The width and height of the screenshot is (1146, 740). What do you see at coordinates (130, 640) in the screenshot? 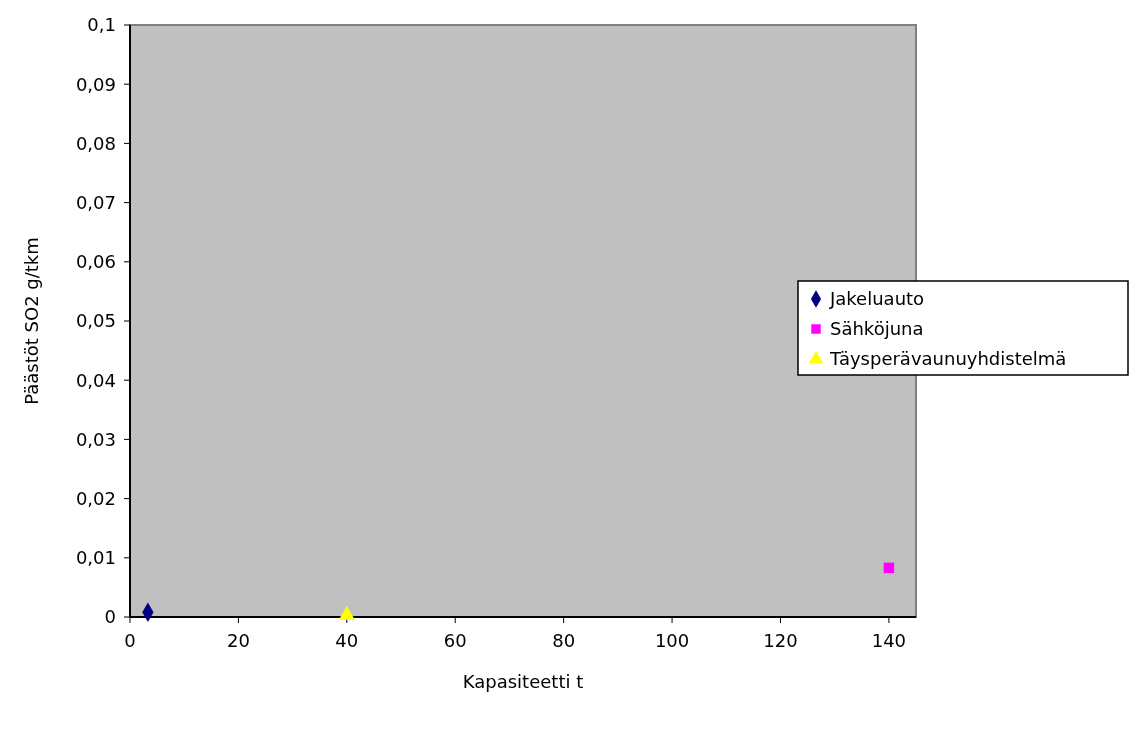
I see `x-tick-label: 0` at bounding box center [130, 640].